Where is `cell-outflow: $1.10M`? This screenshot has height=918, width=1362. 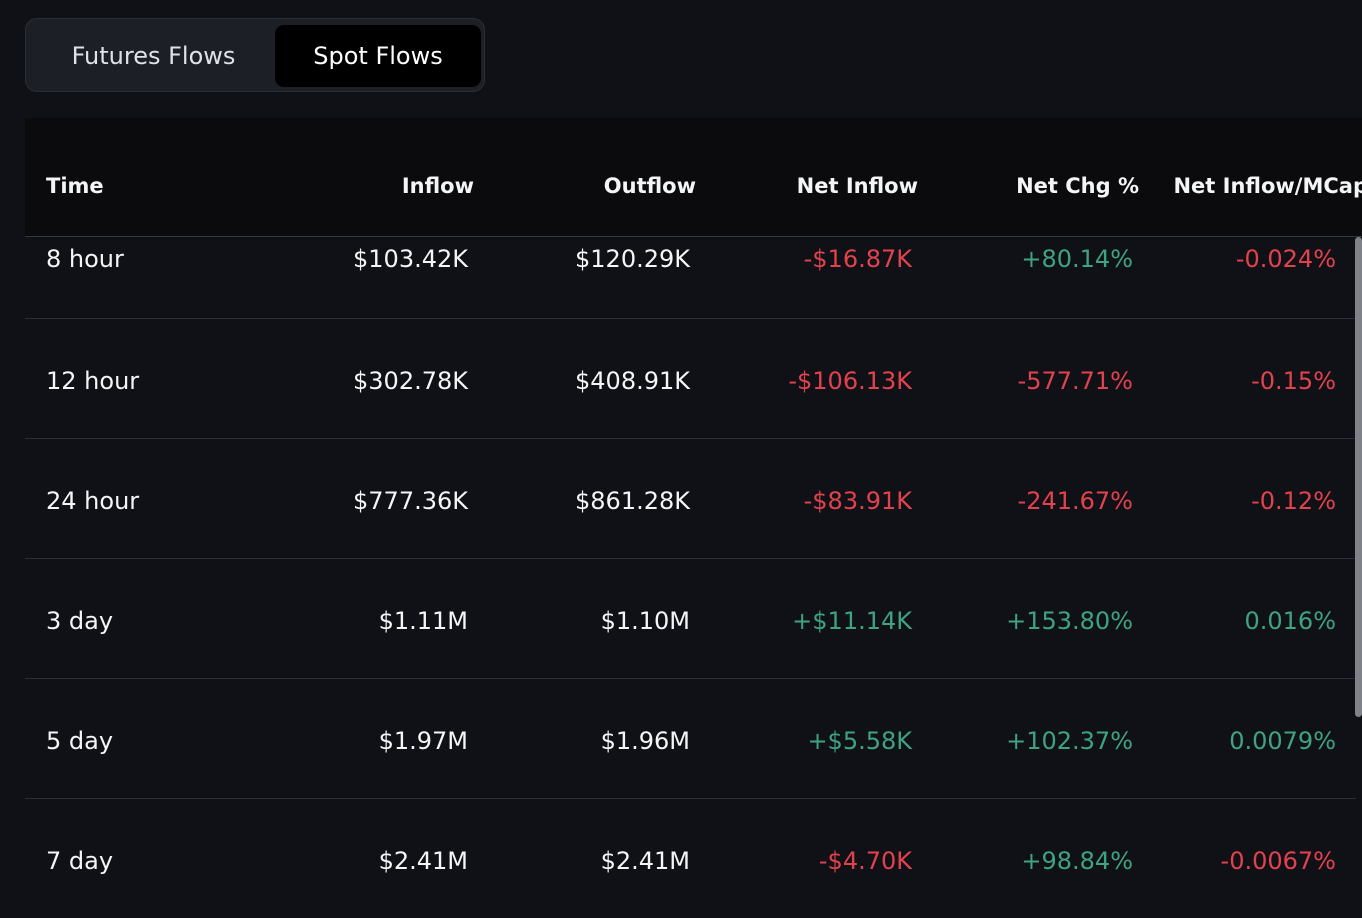
cell-outflow: $1.10M is located at coordinates (645, 621).